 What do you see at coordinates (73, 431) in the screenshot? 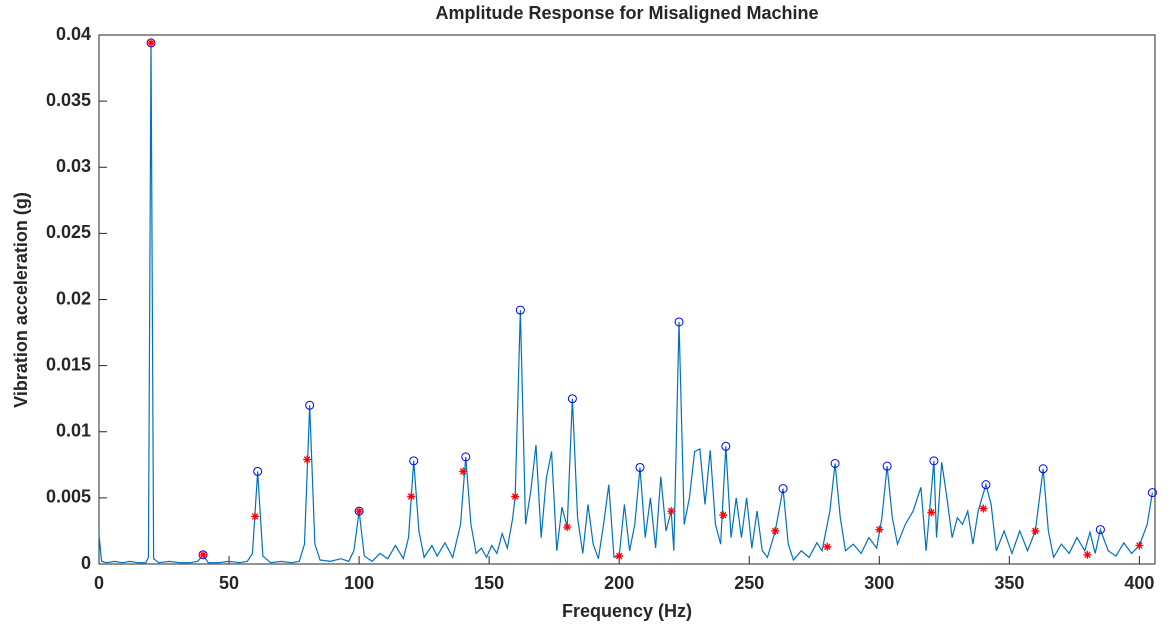
I see `y-tick-label: 0.01` at bounding box center [73, 431].